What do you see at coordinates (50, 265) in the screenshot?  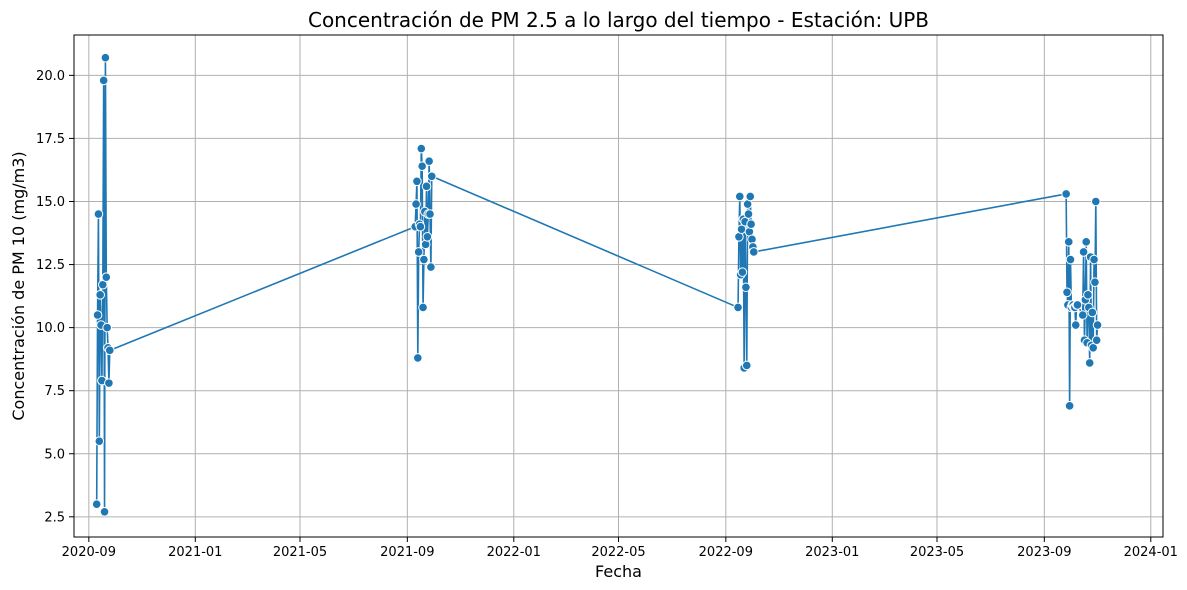 I see `y-tick-label: 12.5` at bounding box center [50, 265].